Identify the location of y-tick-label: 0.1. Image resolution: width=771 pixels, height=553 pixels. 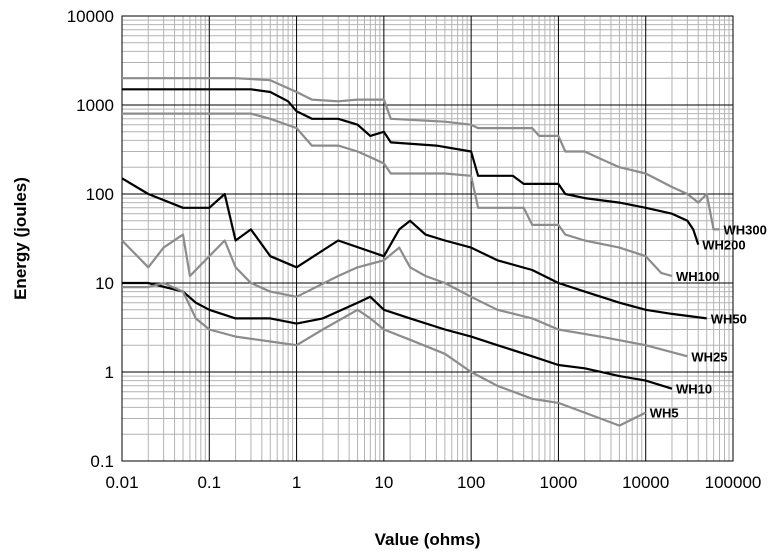
(102, 461).